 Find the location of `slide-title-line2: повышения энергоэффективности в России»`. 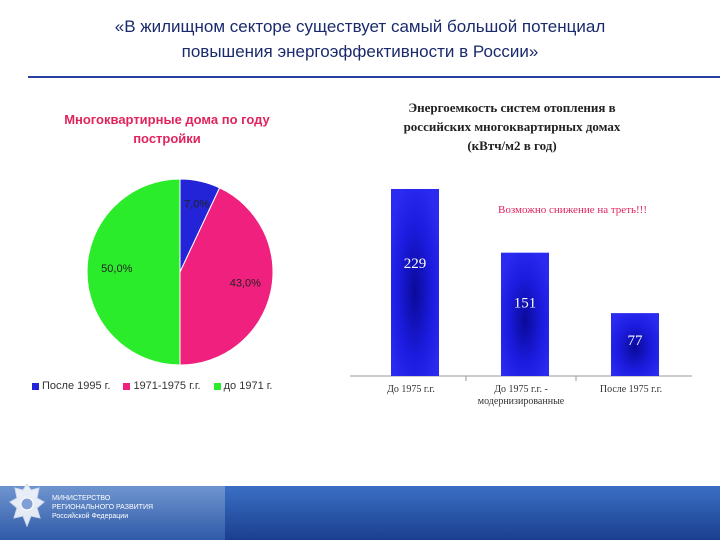

slide-title-line2: повышения энергоэффективности в России» is located at coordinates (360, 51).